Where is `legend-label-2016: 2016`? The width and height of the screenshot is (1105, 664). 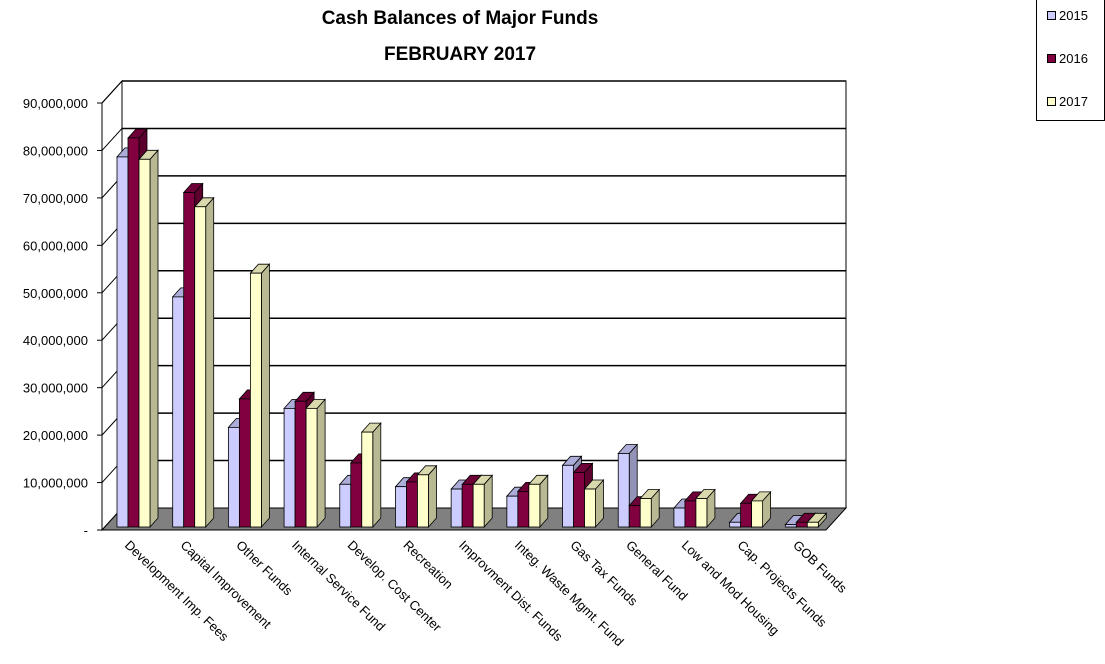
legend-label-2016: 2016 is located at coordinates (1073, 58).